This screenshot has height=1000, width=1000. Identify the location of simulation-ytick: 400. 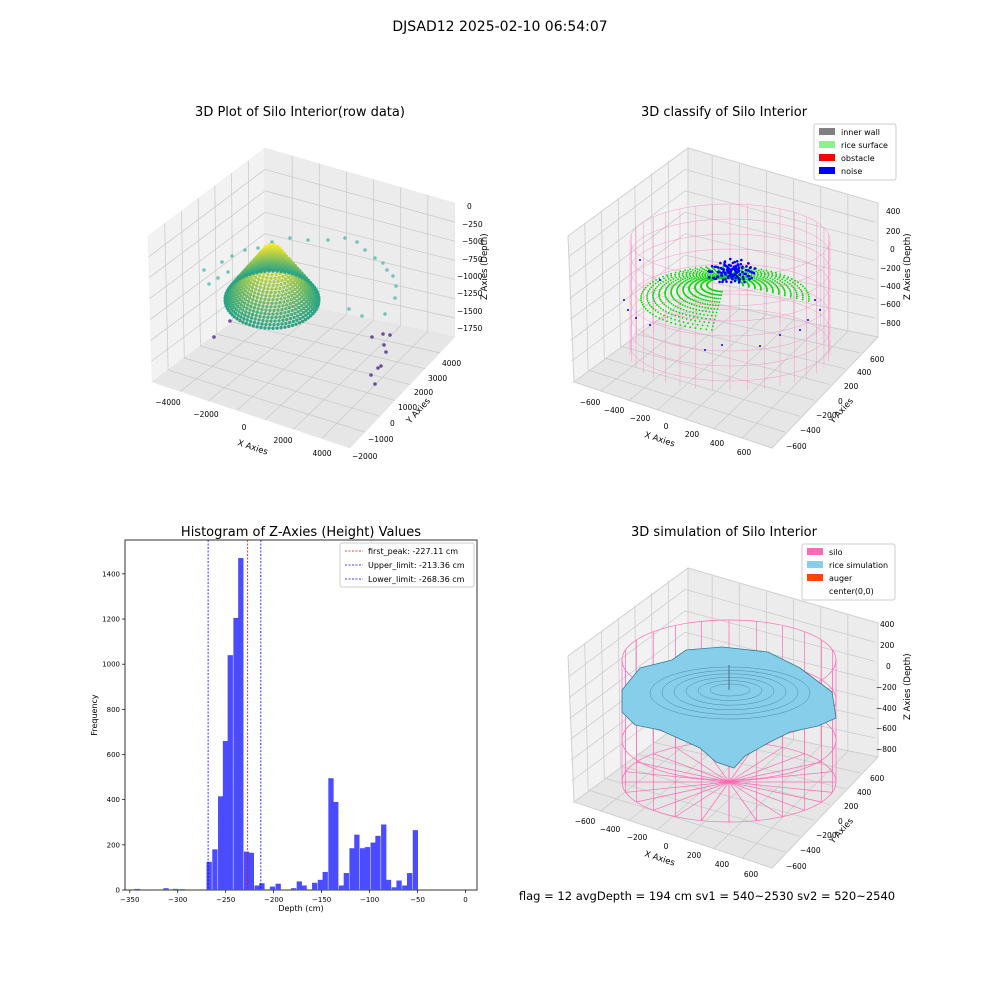
(864, 792).